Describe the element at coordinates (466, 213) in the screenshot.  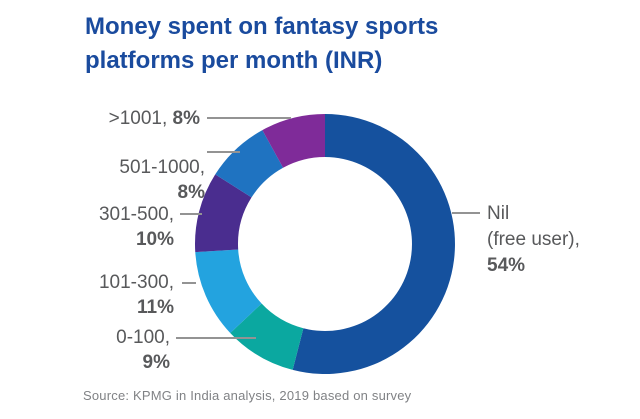
I see `leader-line-nil` at that location.